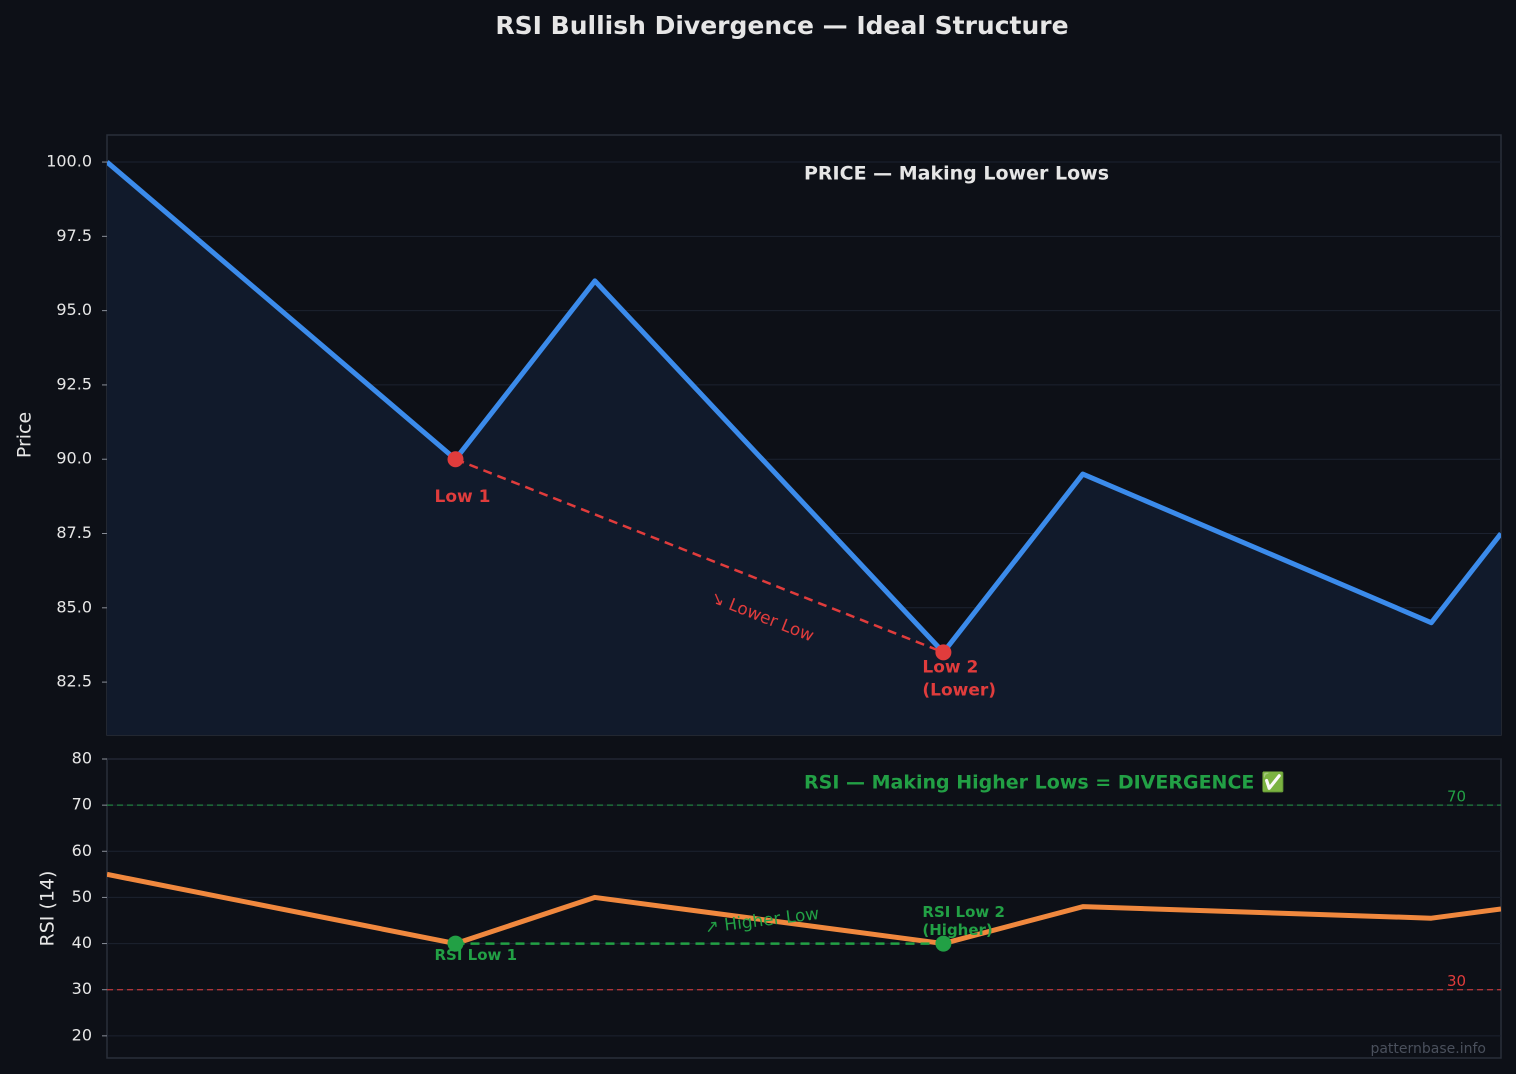 Image resolution: width=1516 pixels, height=1074 pixels. What do you see at coordinates (1456, 797) in the screenshot?
I see `reference-label: 70` at bounding box center [1456, 797].